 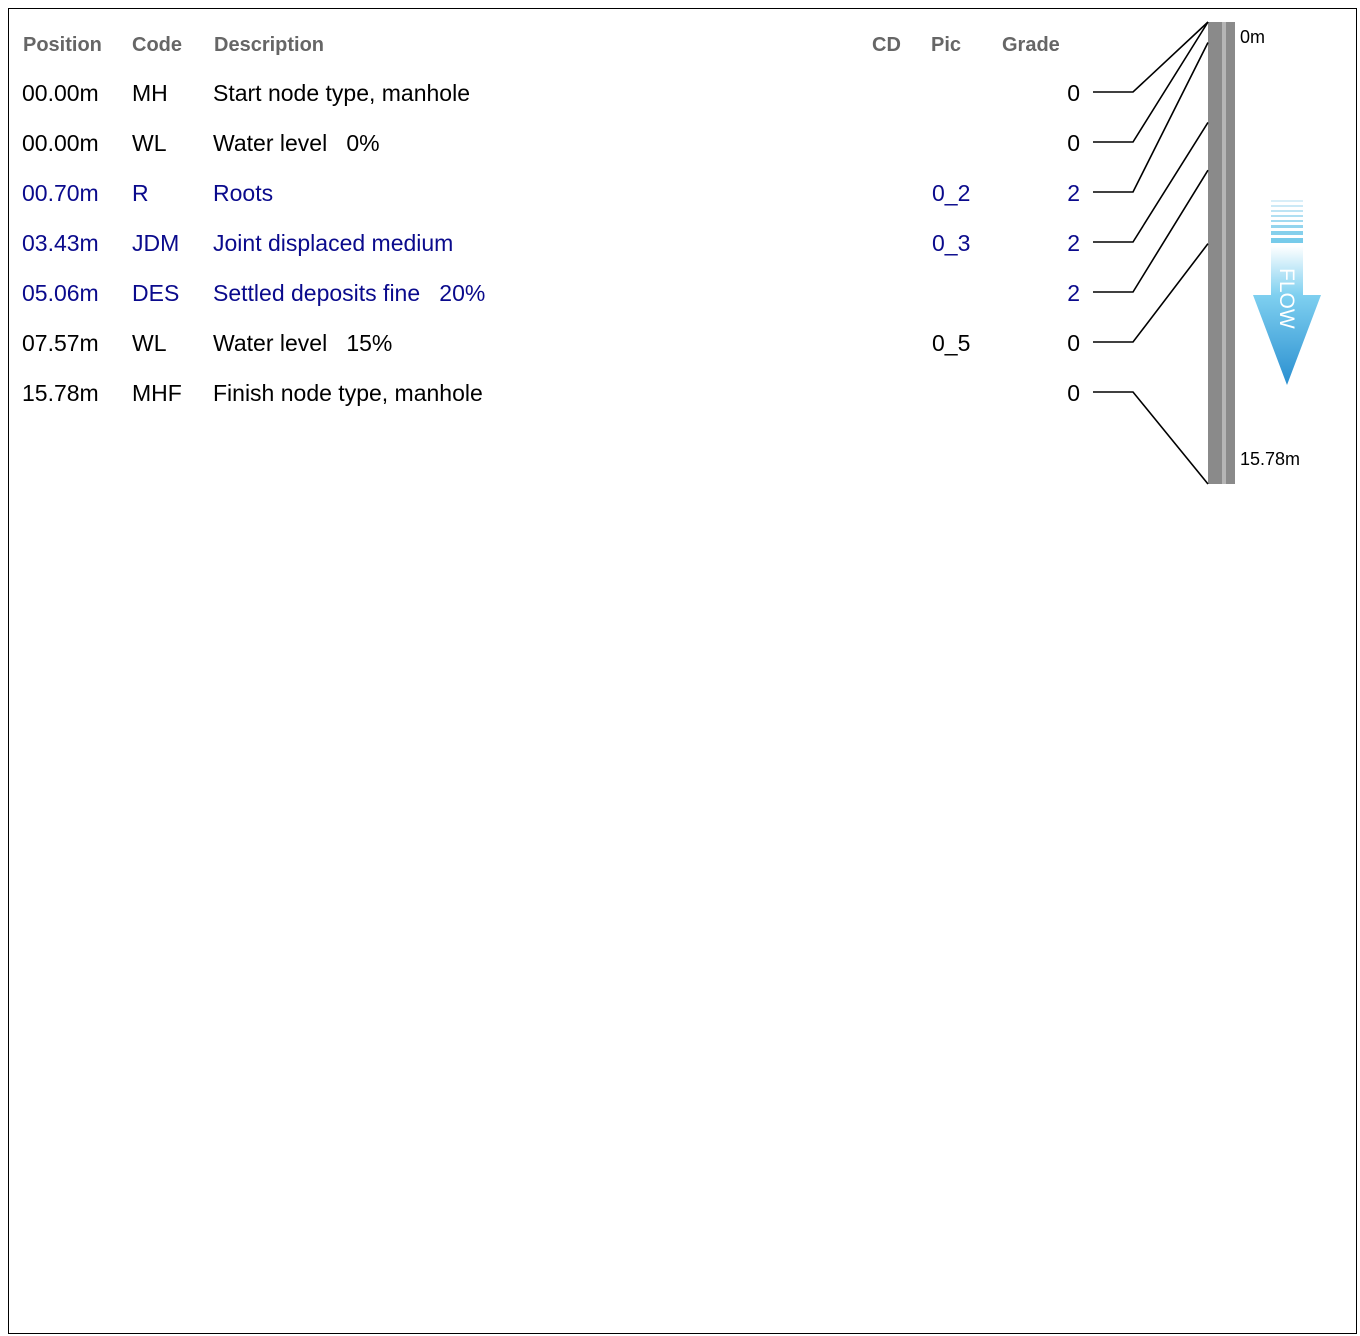 I want to click on cell-description: Start node type, manhole, so click(x=341, y=93).